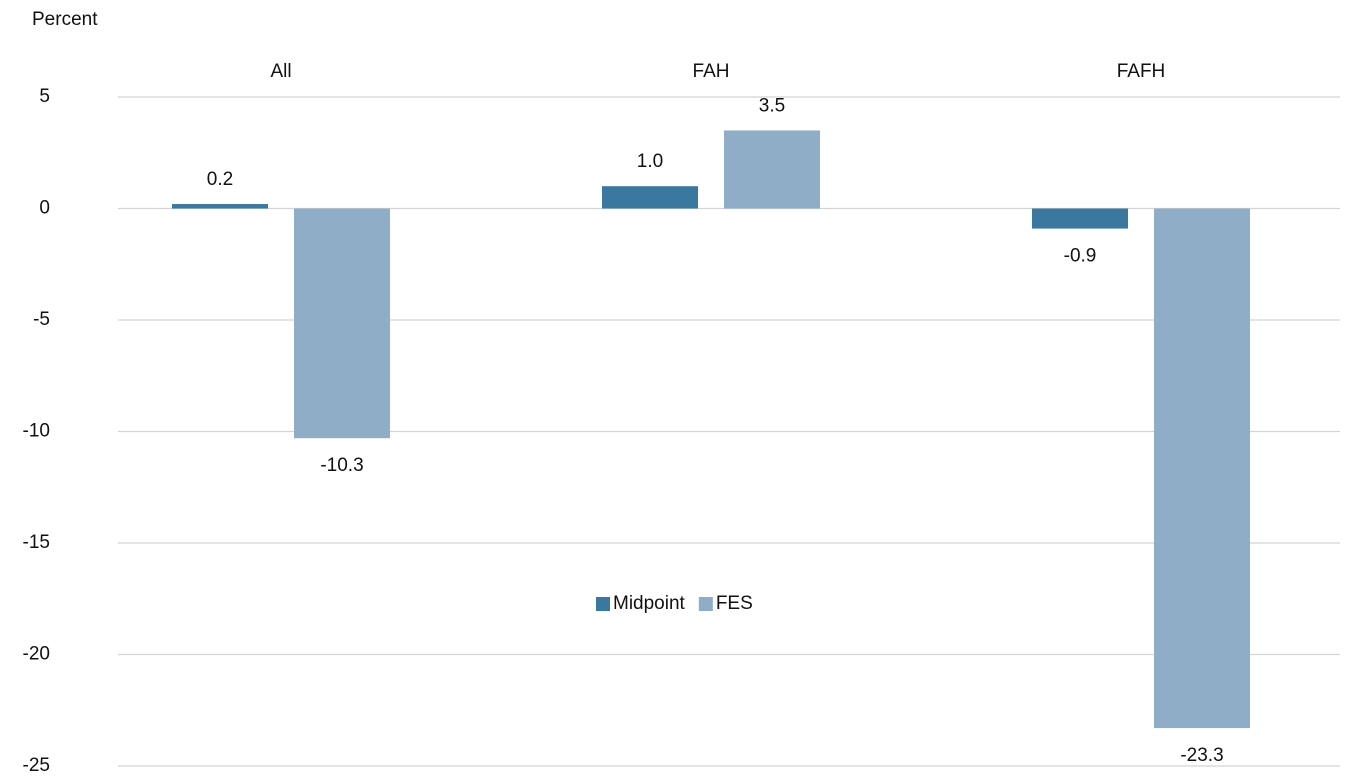 The image size is (1355, 778). I want to click on data-label: 1.0, so click(650, 161).